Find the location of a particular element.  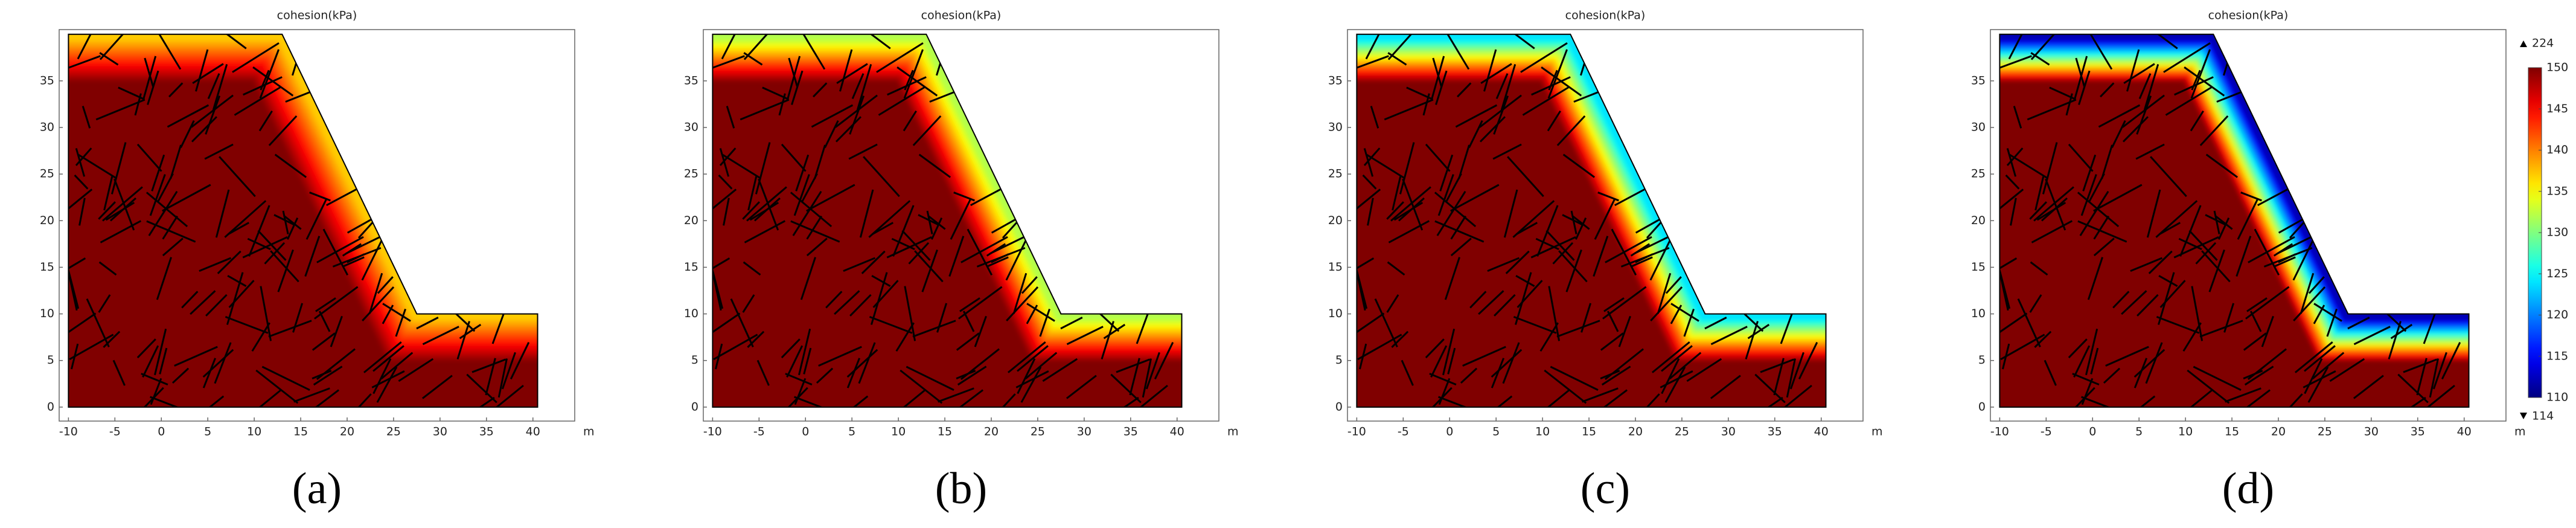

fractures is located at coordinates (299, 221).